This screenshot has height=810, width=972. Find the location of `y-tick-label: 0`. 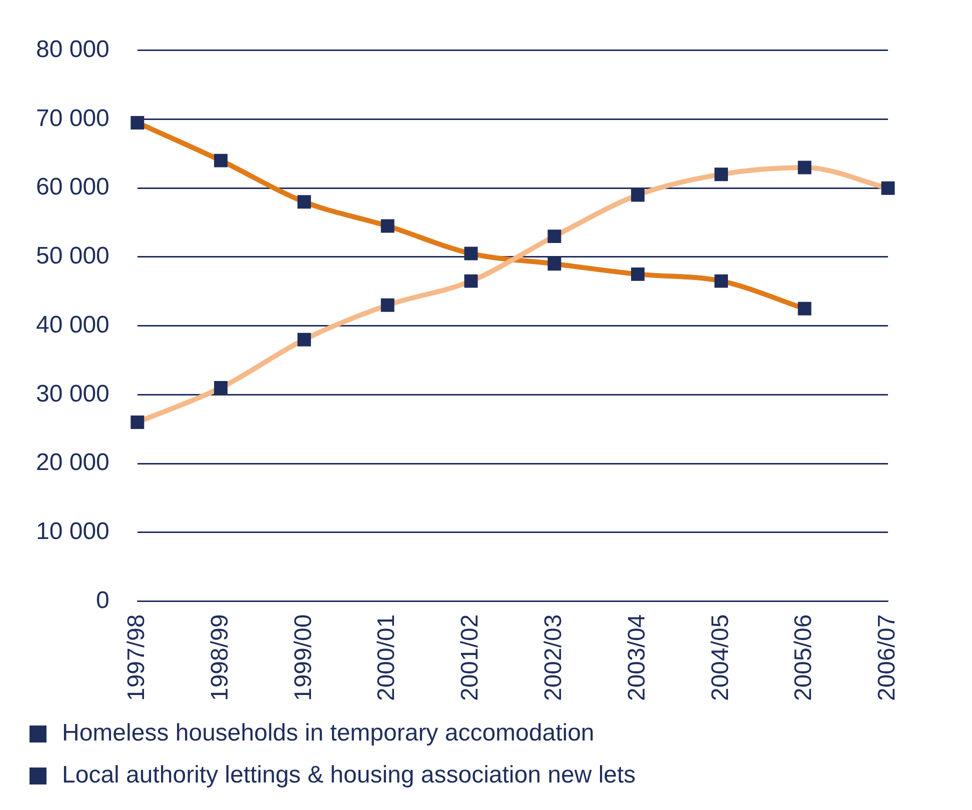

y-tick-label: 0 is located at coordinates (103, 600).